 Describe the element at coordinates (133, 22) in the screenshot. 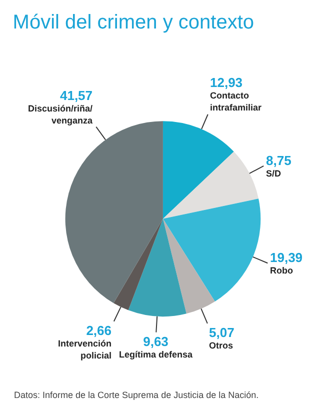

I see `chart-title: Móvil del crimen y contexto` at that location.